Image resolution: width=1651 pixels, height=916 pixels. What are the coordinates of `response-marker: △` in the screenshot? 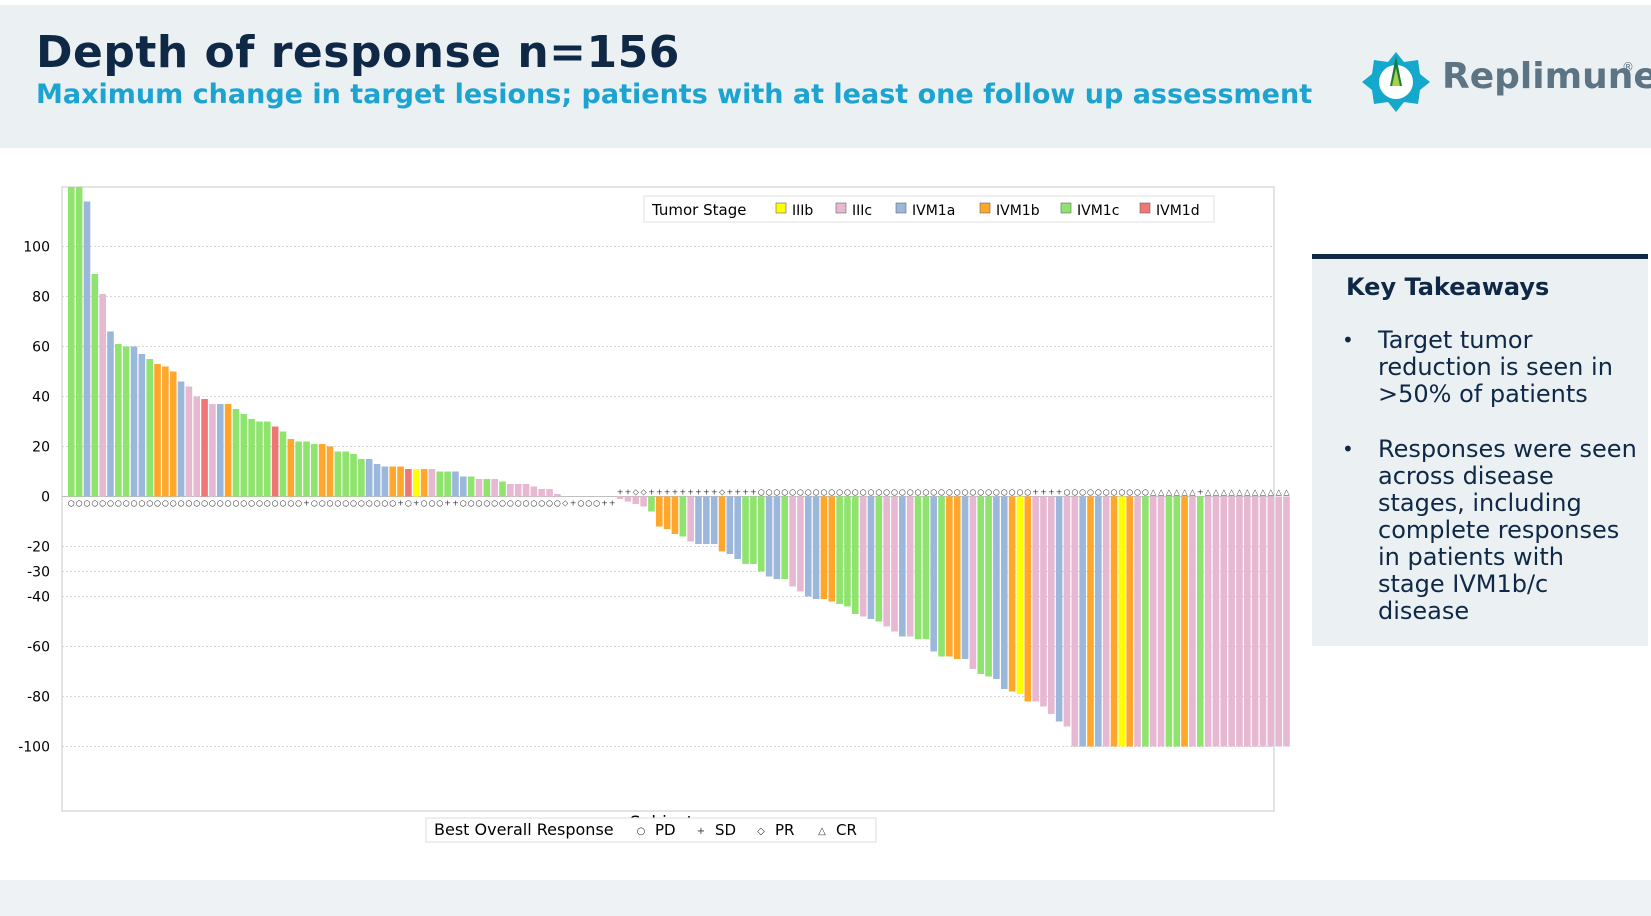 It's located at (1239, 492).